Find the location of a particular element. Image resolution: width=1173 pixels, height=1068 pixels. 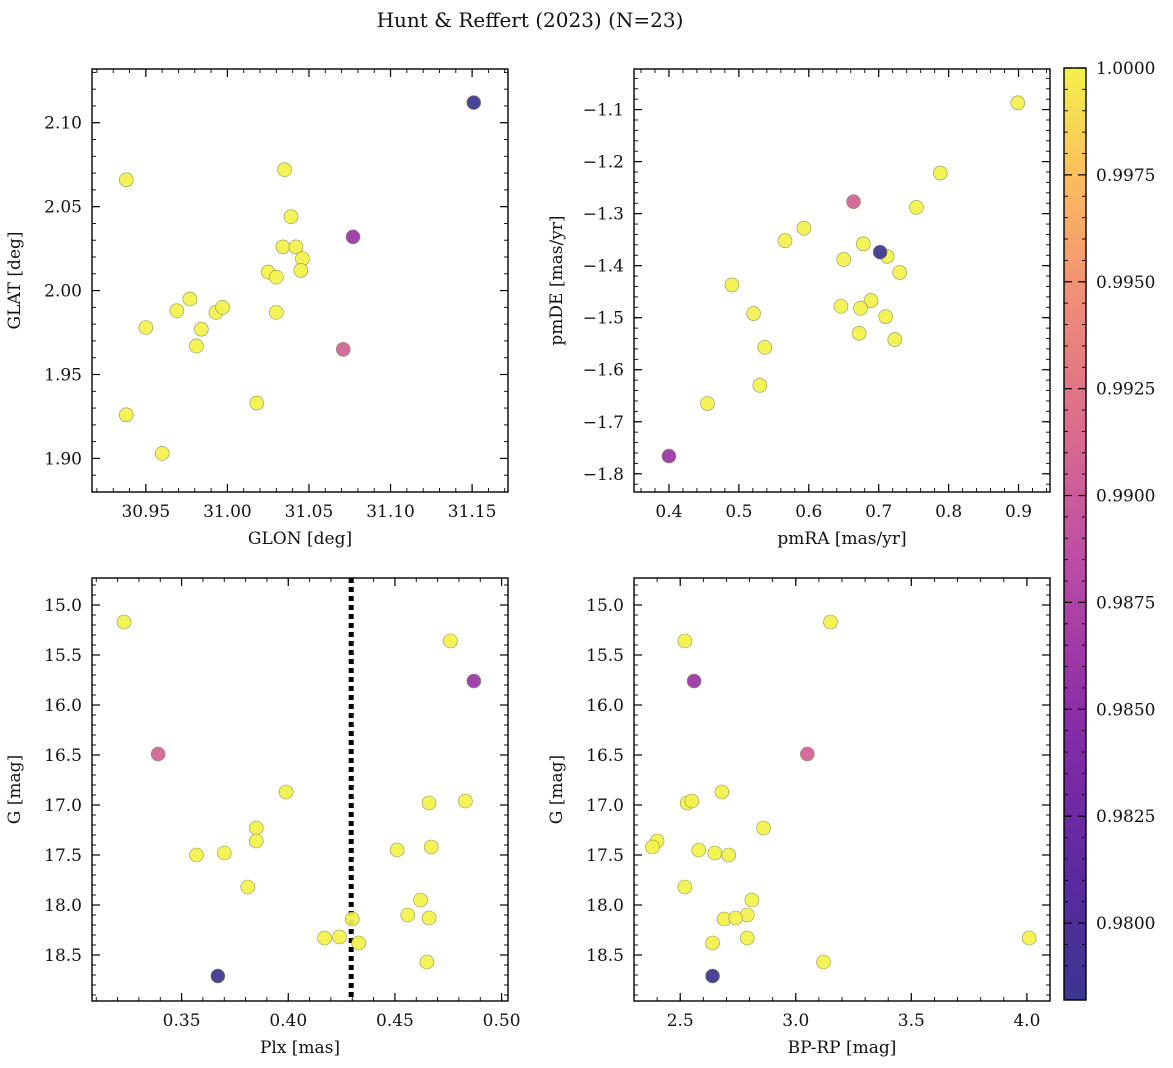

x-tick-label: 4.0 is located at coordinates (1026, 1021).